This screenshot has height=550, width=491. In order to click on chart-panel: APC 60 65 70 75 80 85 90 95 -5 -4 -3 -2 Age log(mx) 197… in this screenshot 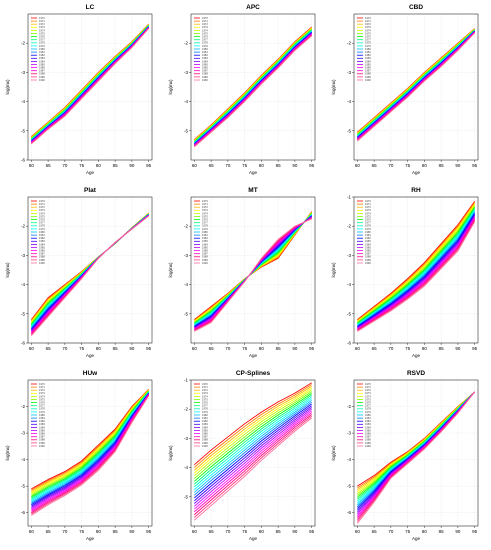, I will do `click(244, 91)`.